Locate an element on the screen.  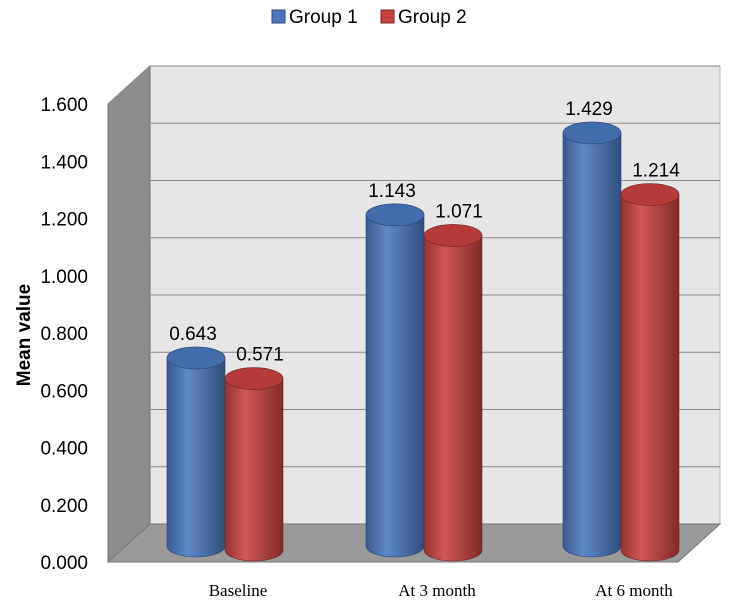
y-tick-label: 1.200 is located at coordinates (64, 220).